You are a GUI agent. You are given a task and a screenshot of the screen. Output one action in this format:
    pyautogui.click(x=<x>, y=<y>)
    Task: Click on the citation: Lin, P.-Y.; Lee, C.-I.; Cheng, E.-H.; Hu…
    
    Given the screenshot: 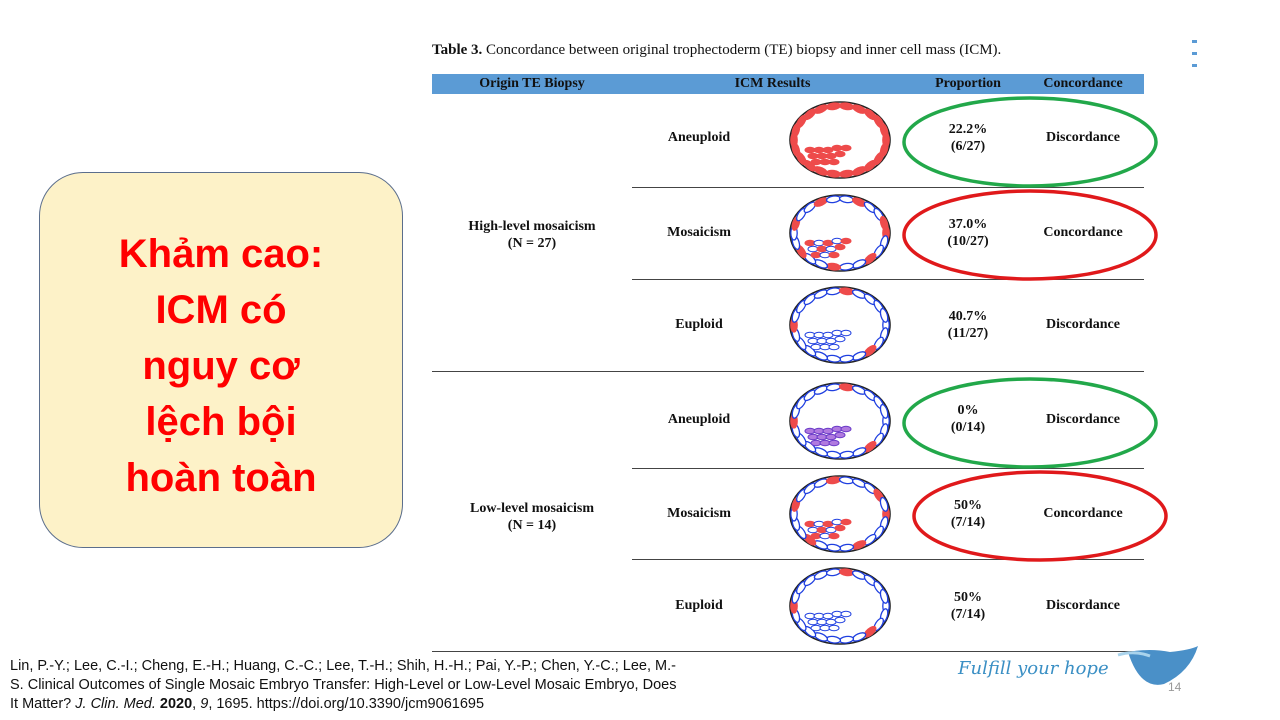 What is the action you would take?
    pyautogui.click(x=400, y=685)
    